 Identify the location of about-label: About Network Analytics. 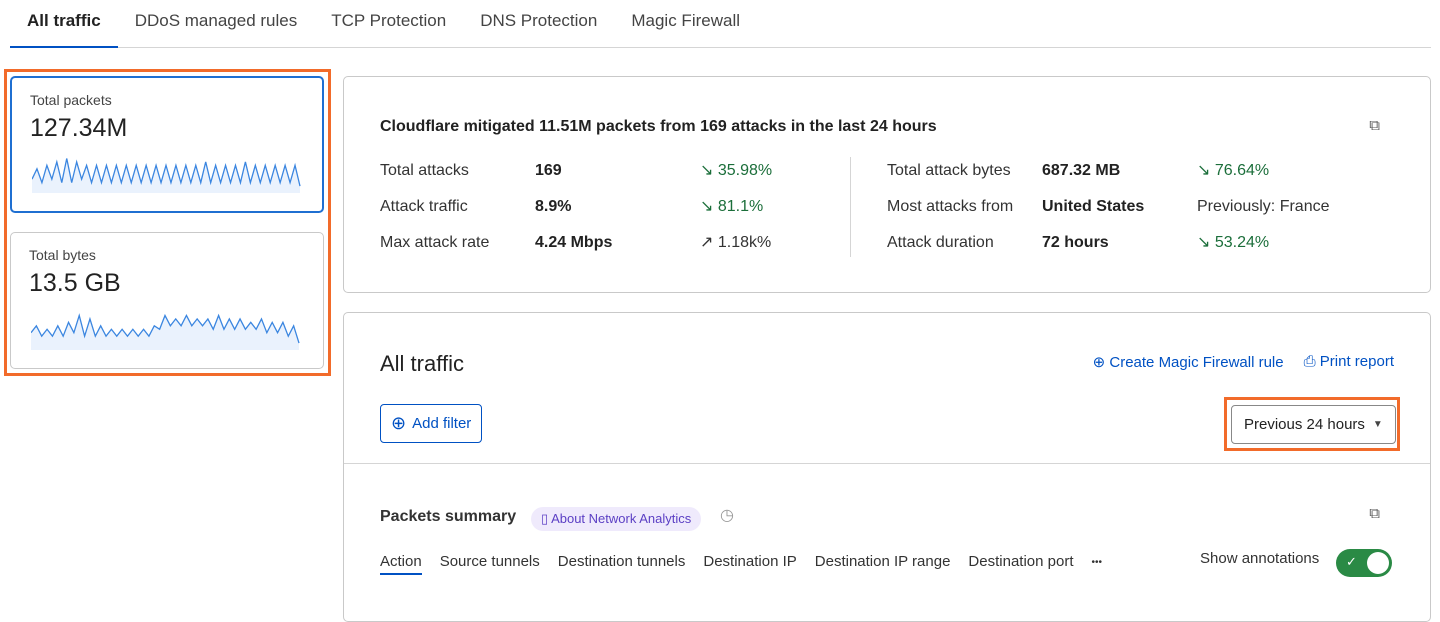
(621, 518).